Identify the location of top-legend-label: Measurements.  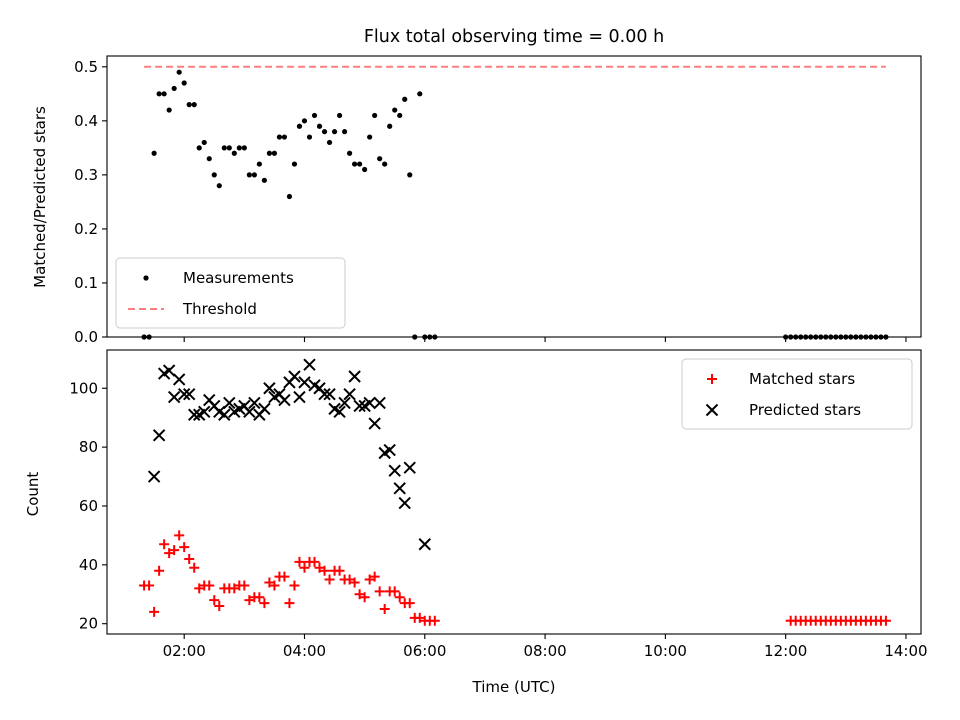
(238, 278).